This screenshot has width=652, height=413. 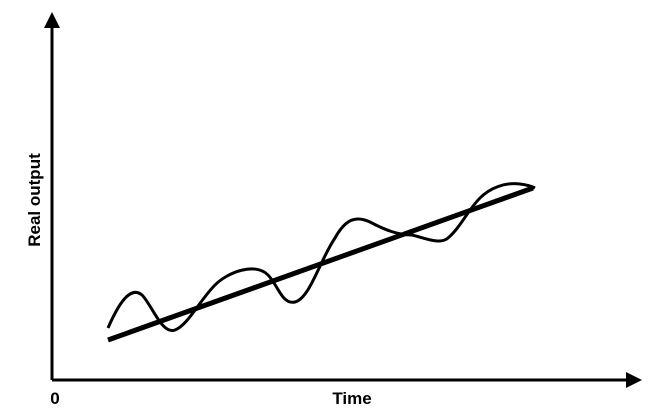 What do you see at coordinates (52, 20) in the screenshot?
I see `y-axis-arrow` at bounding box center [52, 20].